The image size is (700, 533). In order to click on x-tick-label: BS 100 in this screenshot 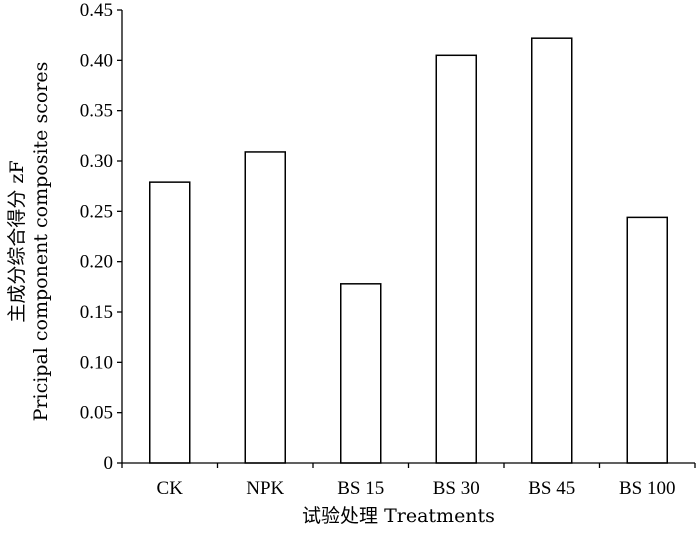, I will do `click(647, 488)`.